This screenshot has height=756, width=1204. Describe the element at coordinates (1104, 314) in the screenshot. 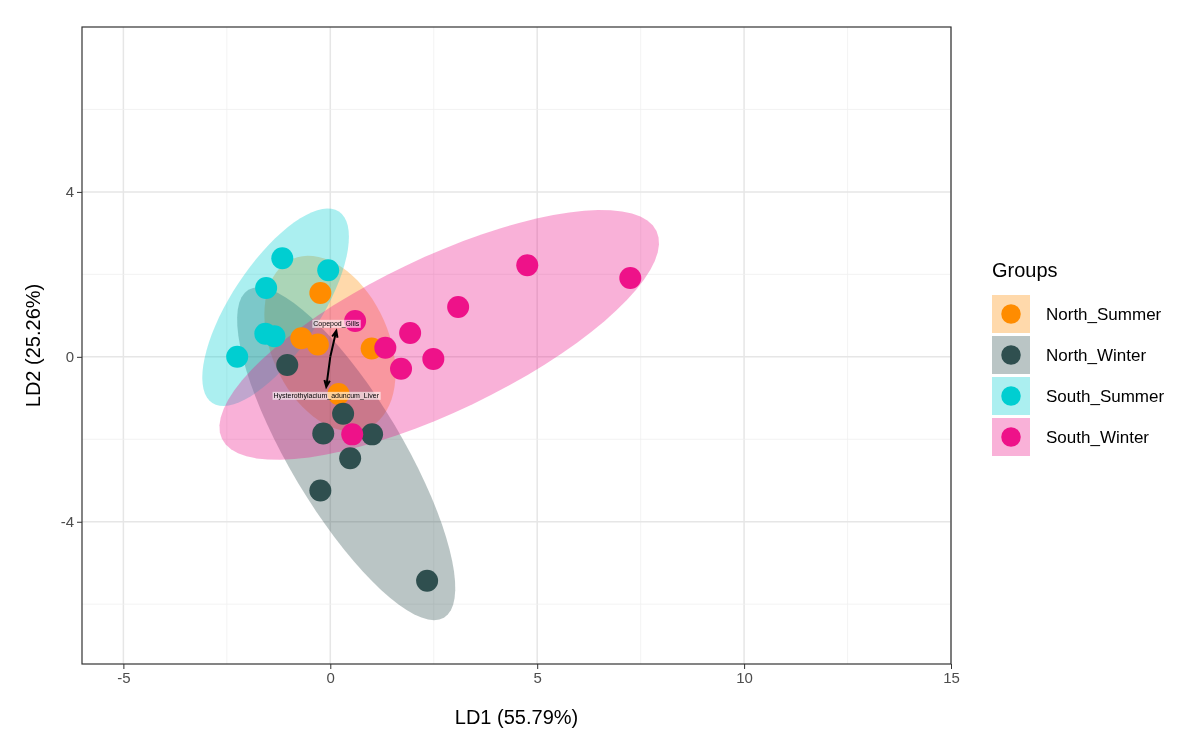

I see `legend-label: North_Summer` at that location.